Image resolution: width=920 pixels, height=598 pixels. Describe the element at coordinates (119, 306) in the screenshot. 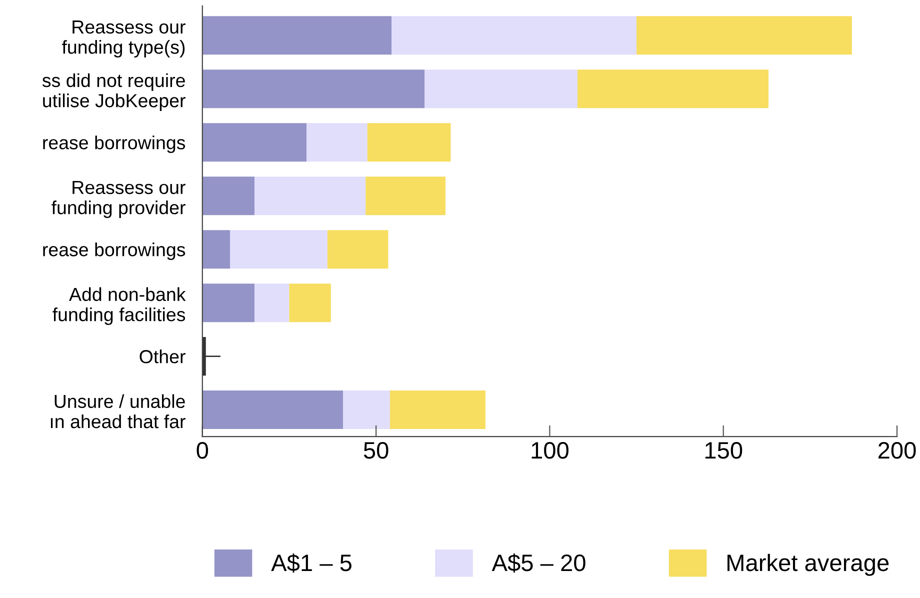

I see `y-tick-label: Add non-bank funding facilities` at that location.